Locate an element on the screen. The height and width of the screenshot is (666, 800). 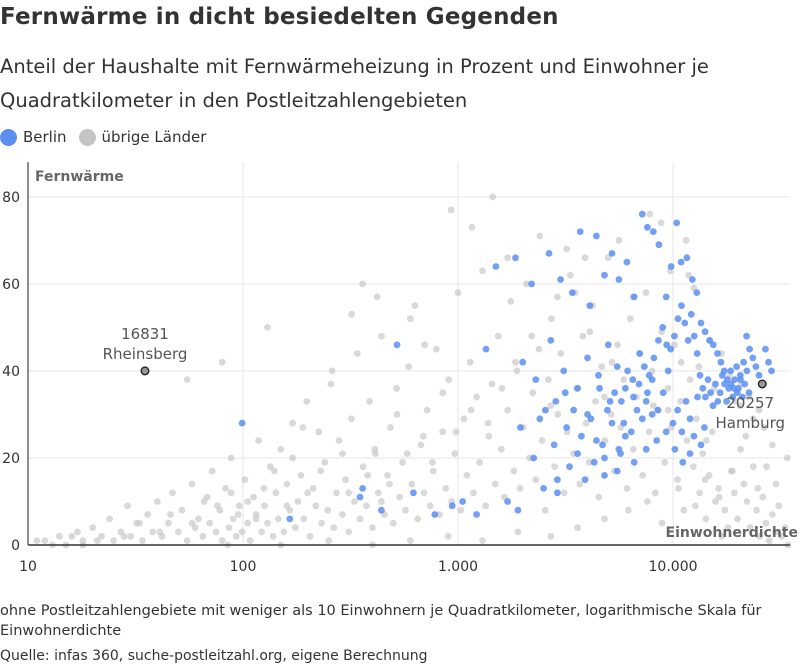
legend-item-berlin: Berlin is located at coordinates (33, 137).